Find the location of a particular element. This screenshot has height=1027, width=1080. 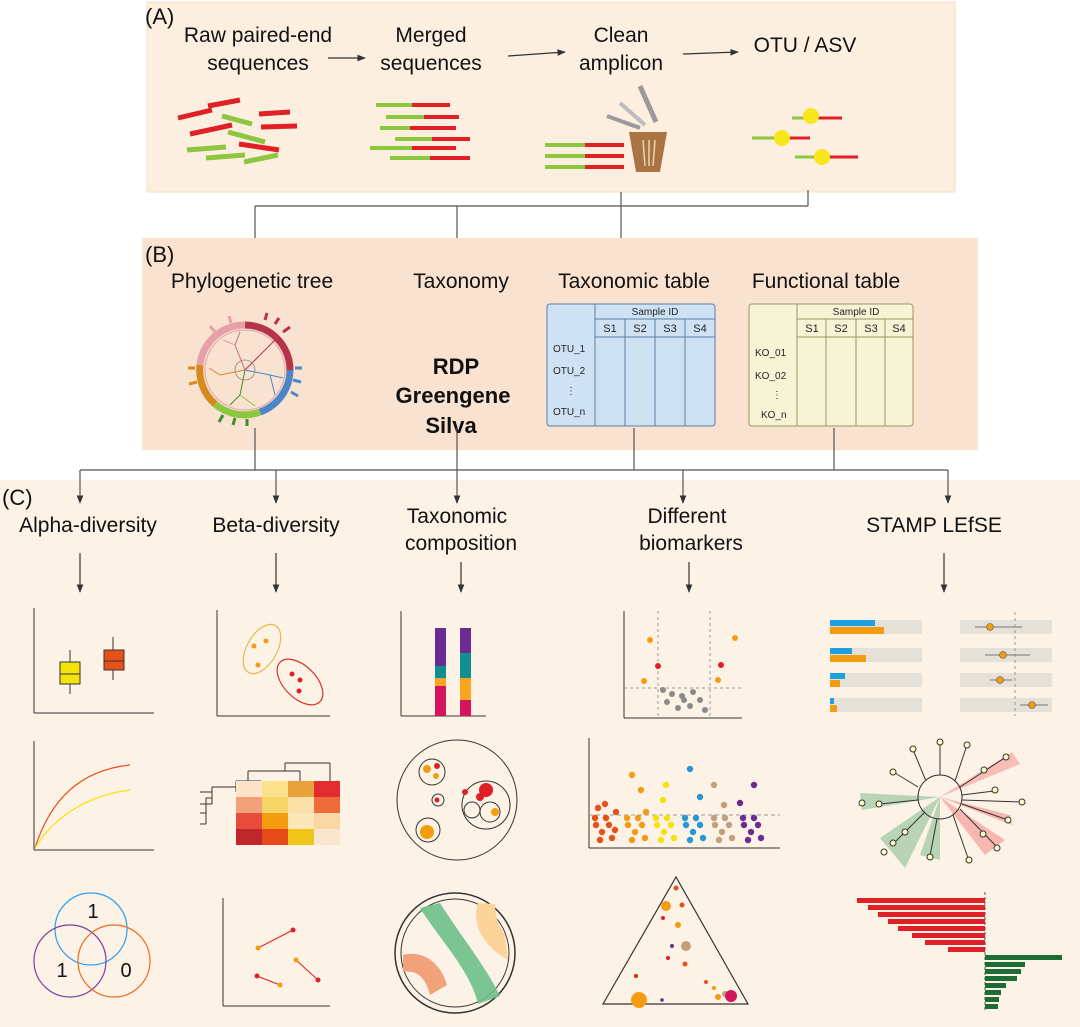

taxonomic-table-title: Taxonomic table is located at coordinates (634, 281).